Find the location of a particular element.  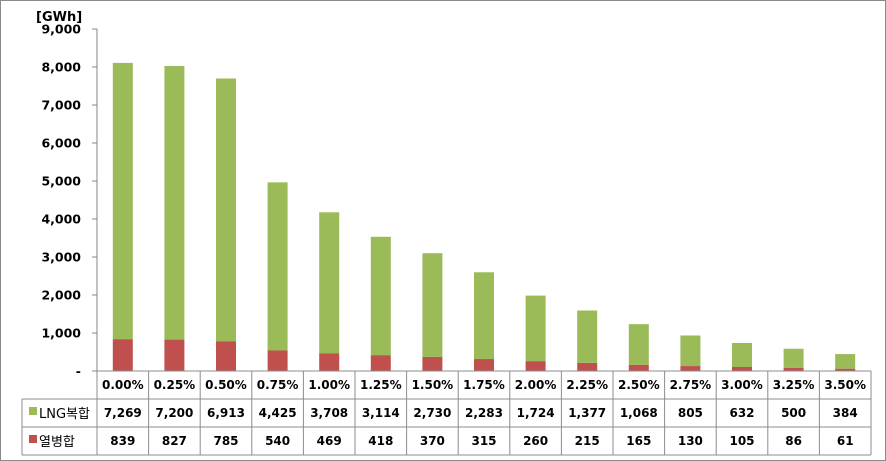

data-label: 370 is located at coordinates (432, 441).